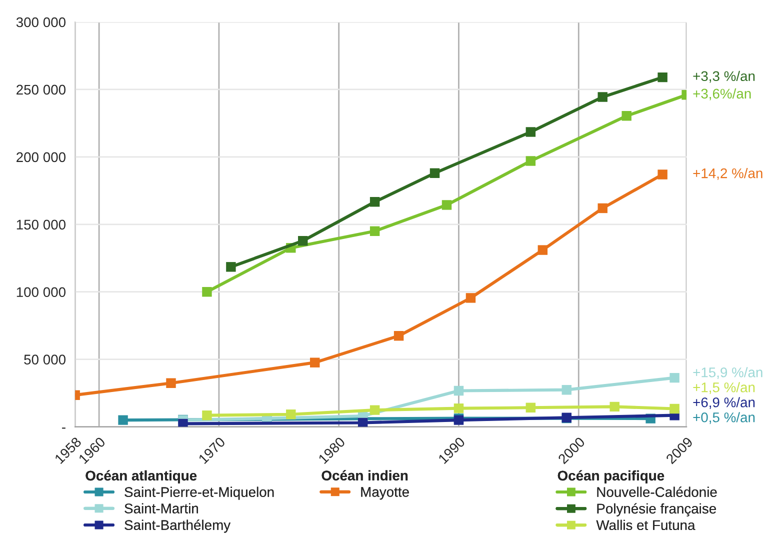  I want to click on legend-label: Saint-Barthélemy, so click(177, 526).